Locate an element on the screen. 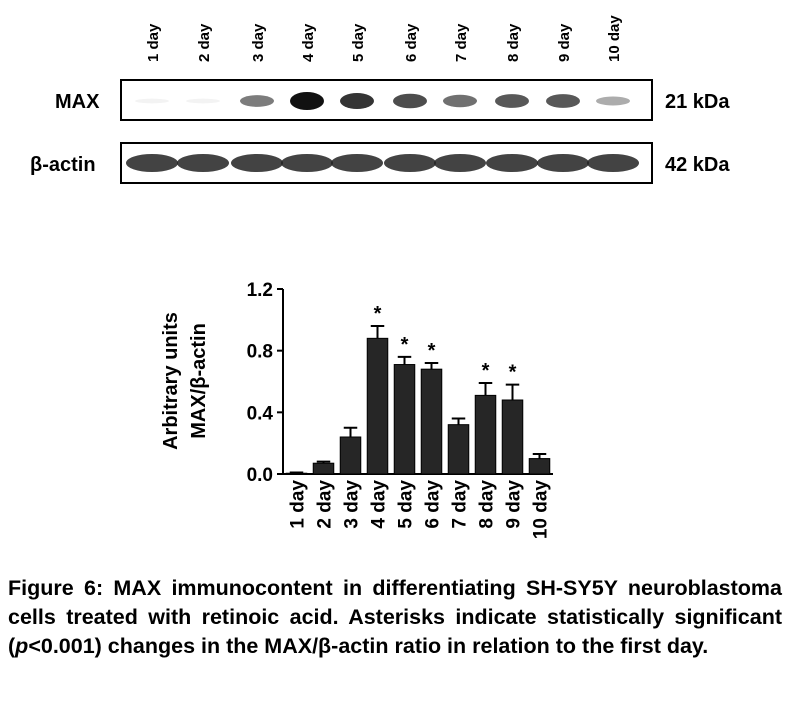 The height and width of the screenshot is (713, 792). y-tick-label: 1.2 is located at coordinates (260, 290).